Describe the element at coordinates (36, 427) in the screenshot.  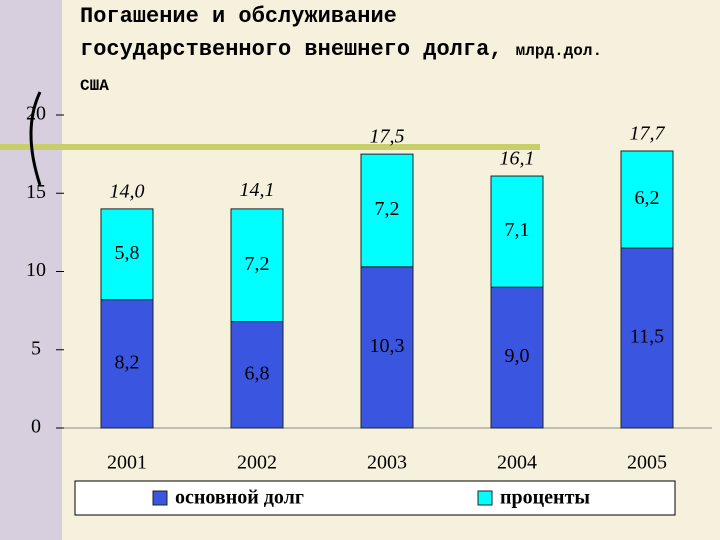
I see `y-tick-label: 0` at that location.